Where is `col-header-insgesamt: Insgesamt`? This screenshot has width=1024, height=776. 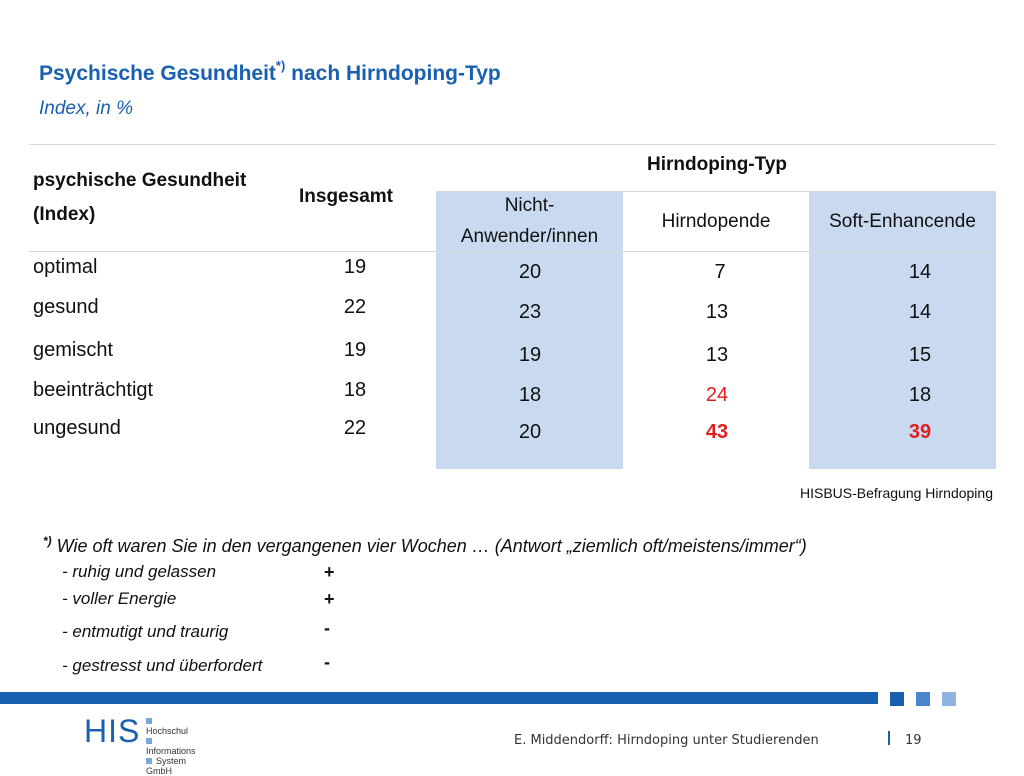 col-header-insgesamt: Insgesamt is located at coordinates (346, 196).